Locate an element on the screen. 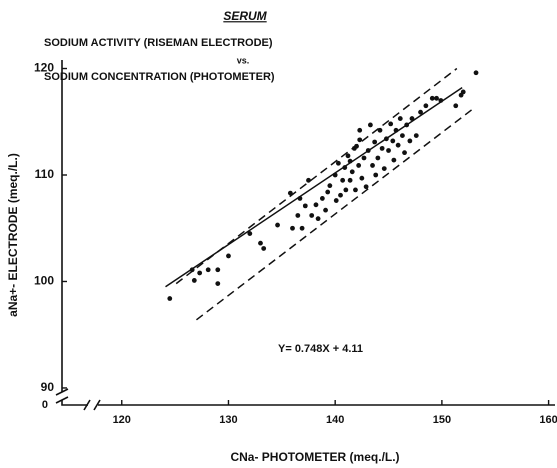 The height and width of the screenshot is (468, 557). annotation: Y= 0.748X + 4.11 is located at coordinates (320, 349).